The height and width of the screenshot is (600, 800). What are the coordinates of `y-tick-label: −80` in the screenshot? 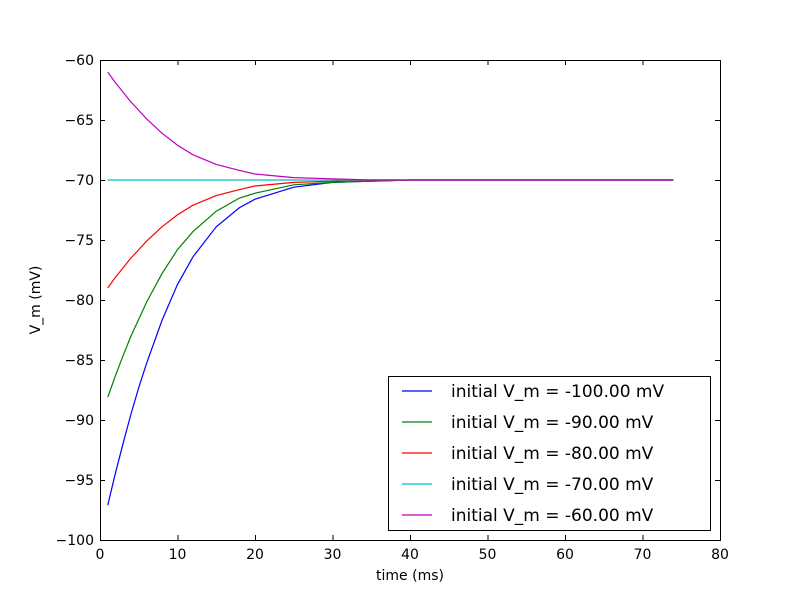 It's located at (79, 301).